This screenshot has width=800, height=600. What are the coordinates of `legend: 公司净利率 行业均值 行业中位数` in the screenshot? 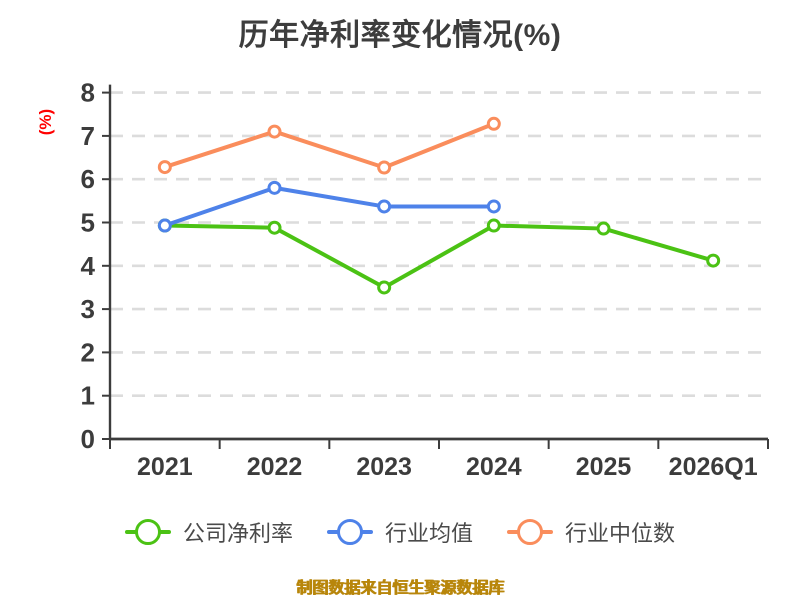 It's located at (400, 532).